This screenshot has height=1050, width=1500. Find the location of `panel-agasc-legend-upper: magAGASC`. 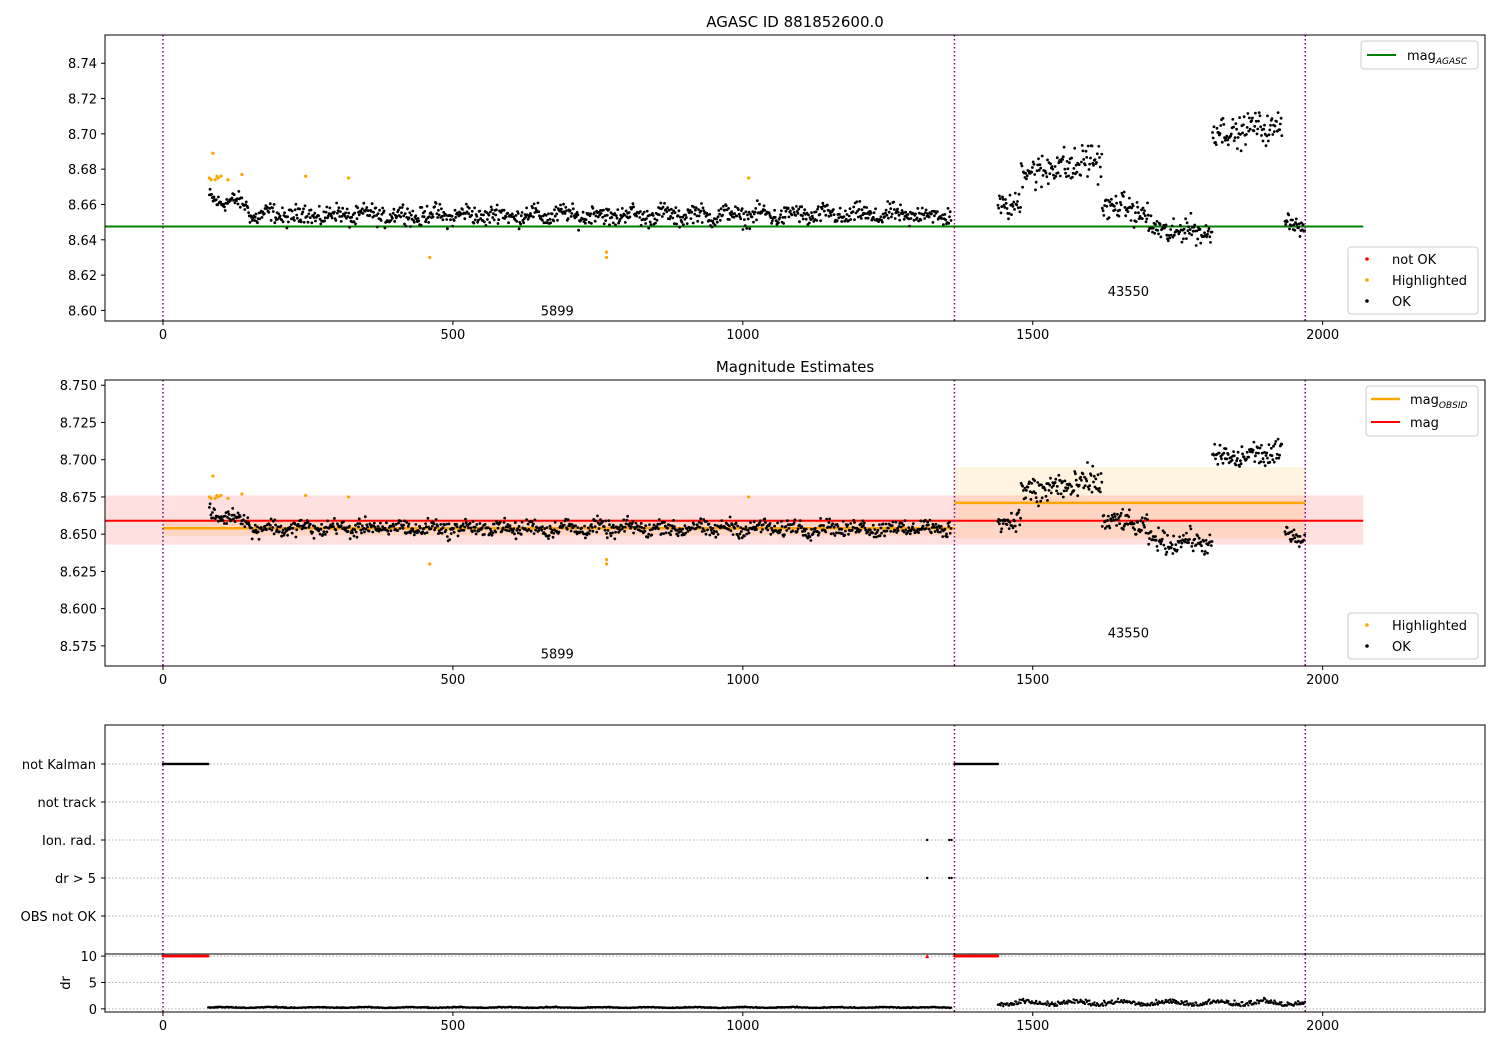

panel-agasc-legend-upper: magAGASC is located at coordinates (1419, 55).